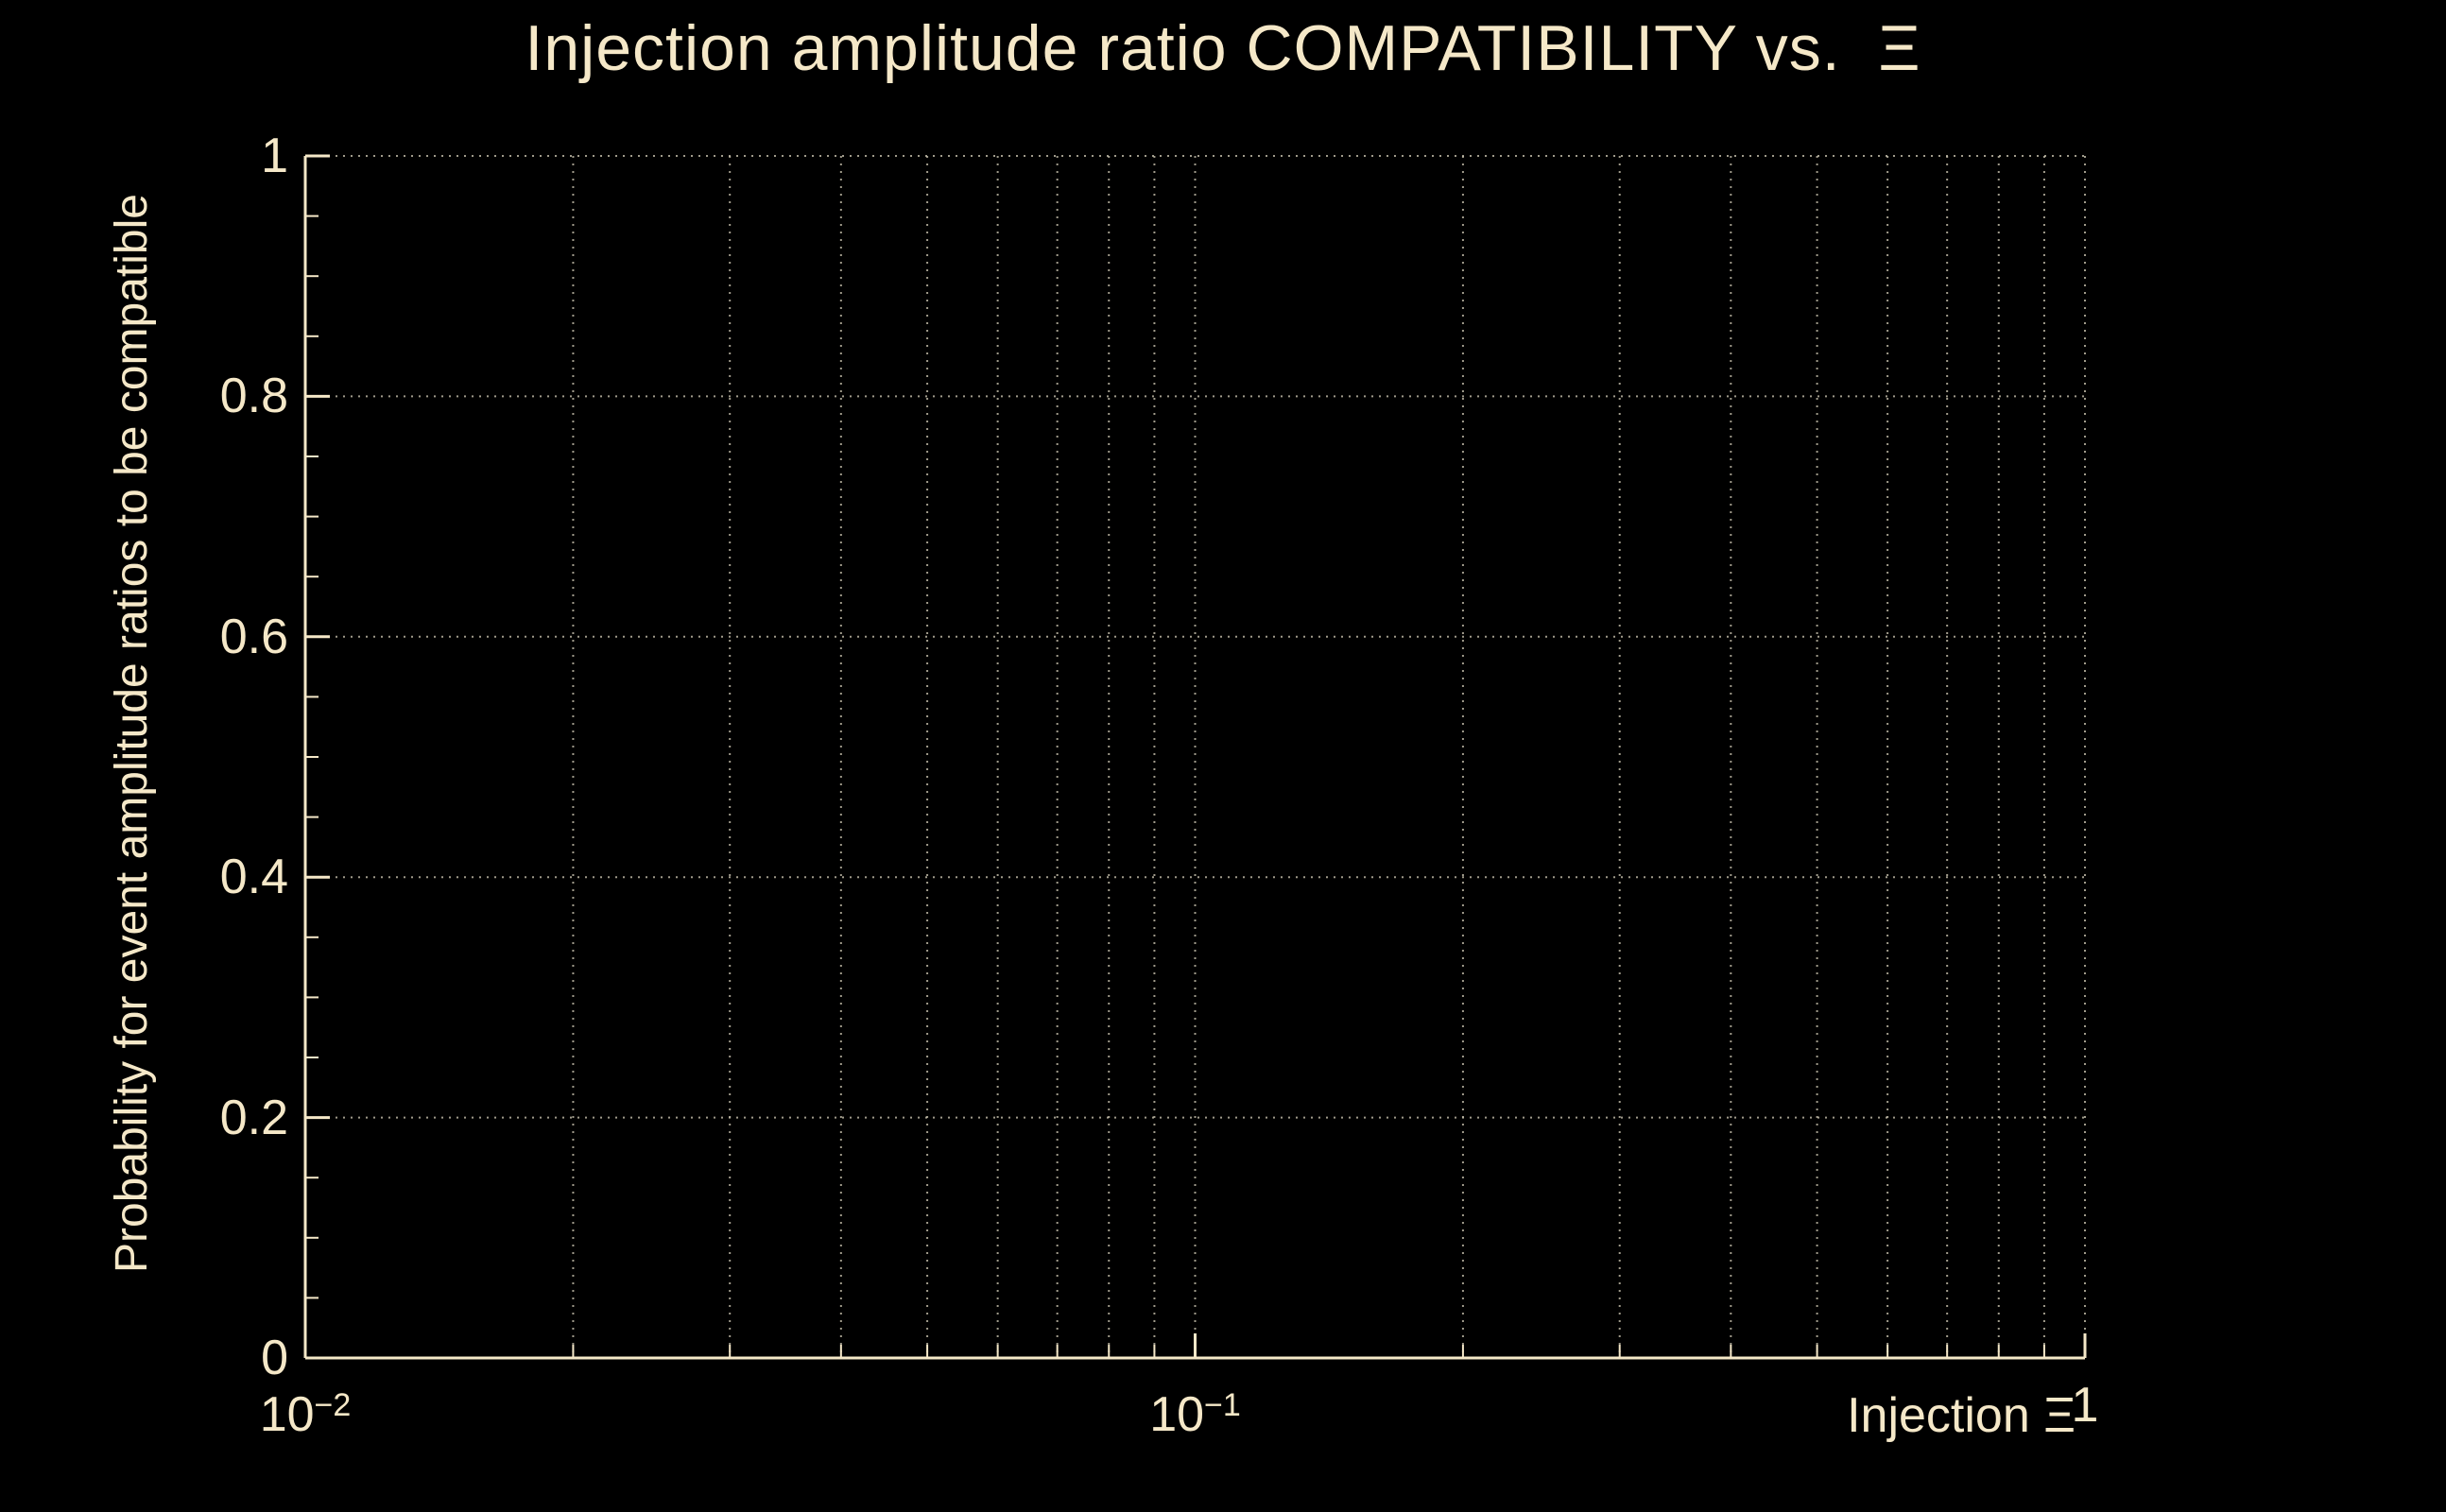 Image resolution: width=2446 pixels, height=1512 pixels. I want to click on y-tick-label: 0.8, so click(253, 396).